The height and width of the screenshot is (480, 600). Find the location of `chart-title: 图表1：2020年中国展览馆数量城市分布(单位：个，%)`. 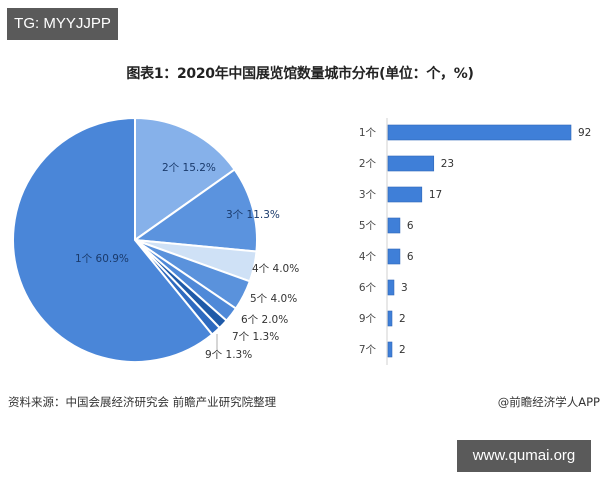

chart-title: 图表1：2020年中国展览馆数量城市分布(单位：个，%) is located at coordinates (300, 74).